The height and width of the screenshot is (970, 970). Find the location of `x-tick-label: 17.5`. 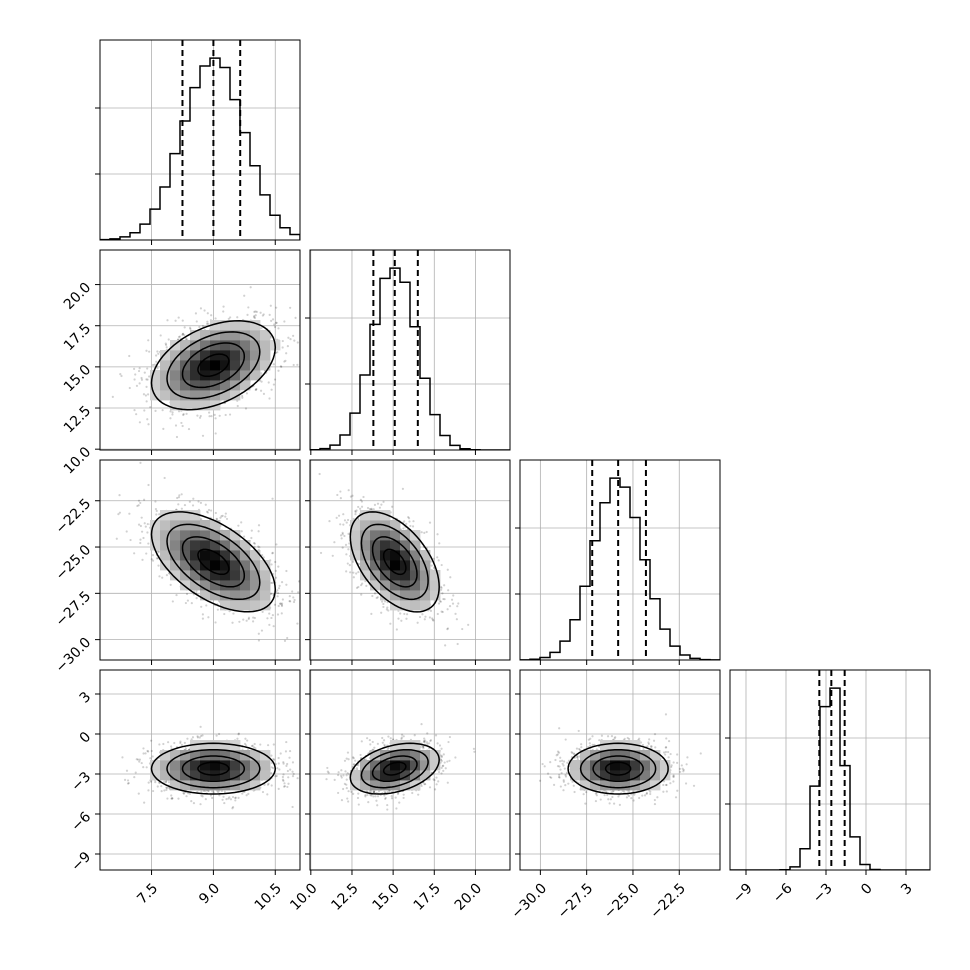

x-tick-label: 17.5 is located at coordinates (427, 896).